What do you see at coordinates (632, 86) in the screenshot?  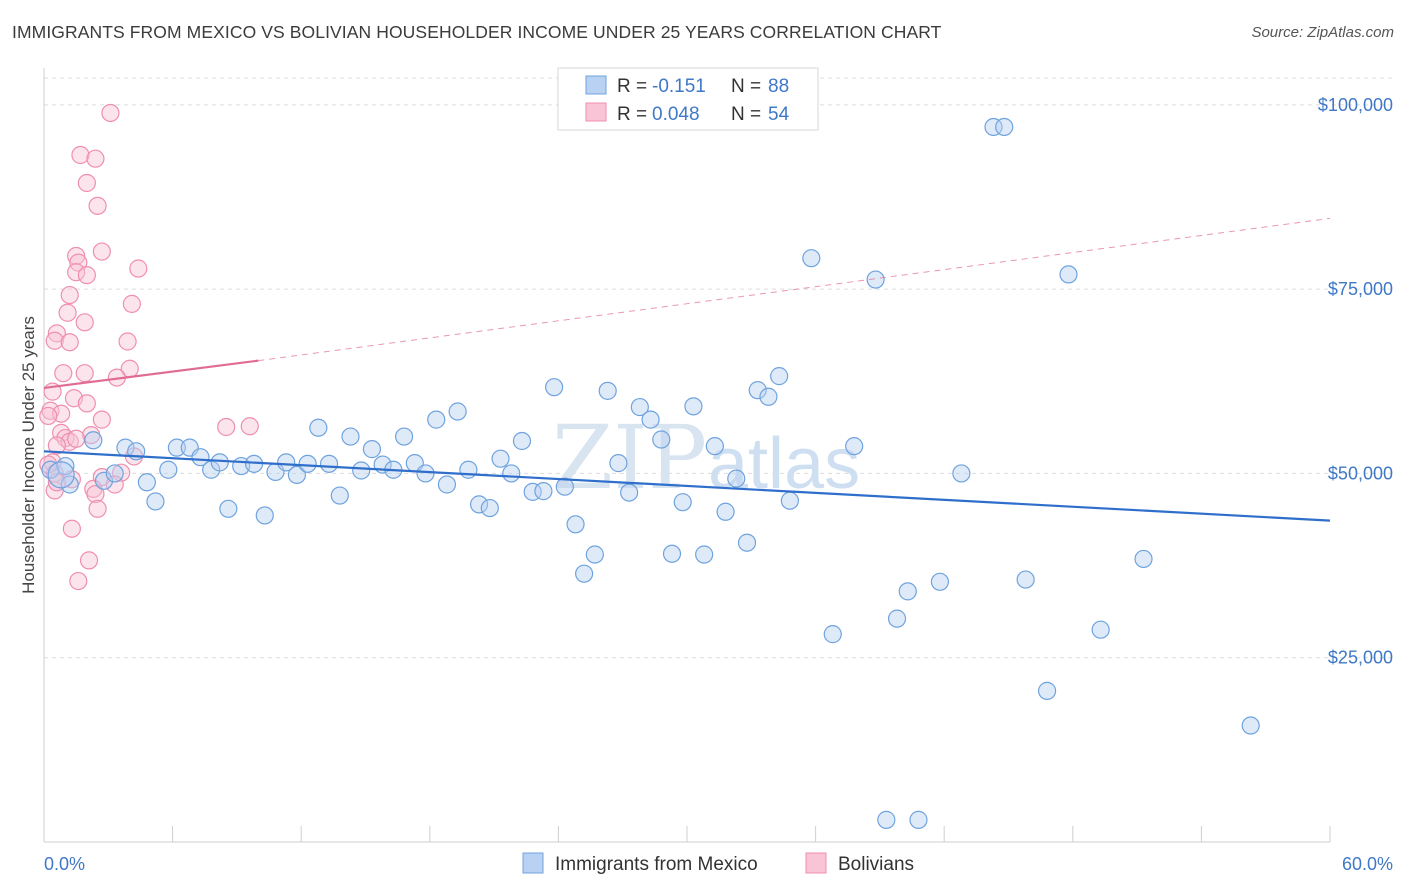 I see `legend-r-label-1: R =` at bounding box center [632, 86].